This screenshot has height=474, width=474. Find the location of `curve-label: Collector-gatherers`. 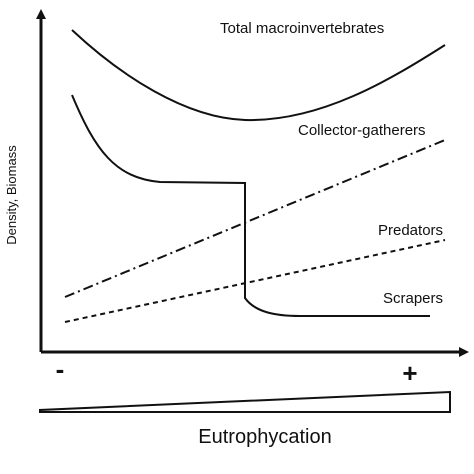

curve-label: Collector-gatherers is located at coordinates (362, 130).